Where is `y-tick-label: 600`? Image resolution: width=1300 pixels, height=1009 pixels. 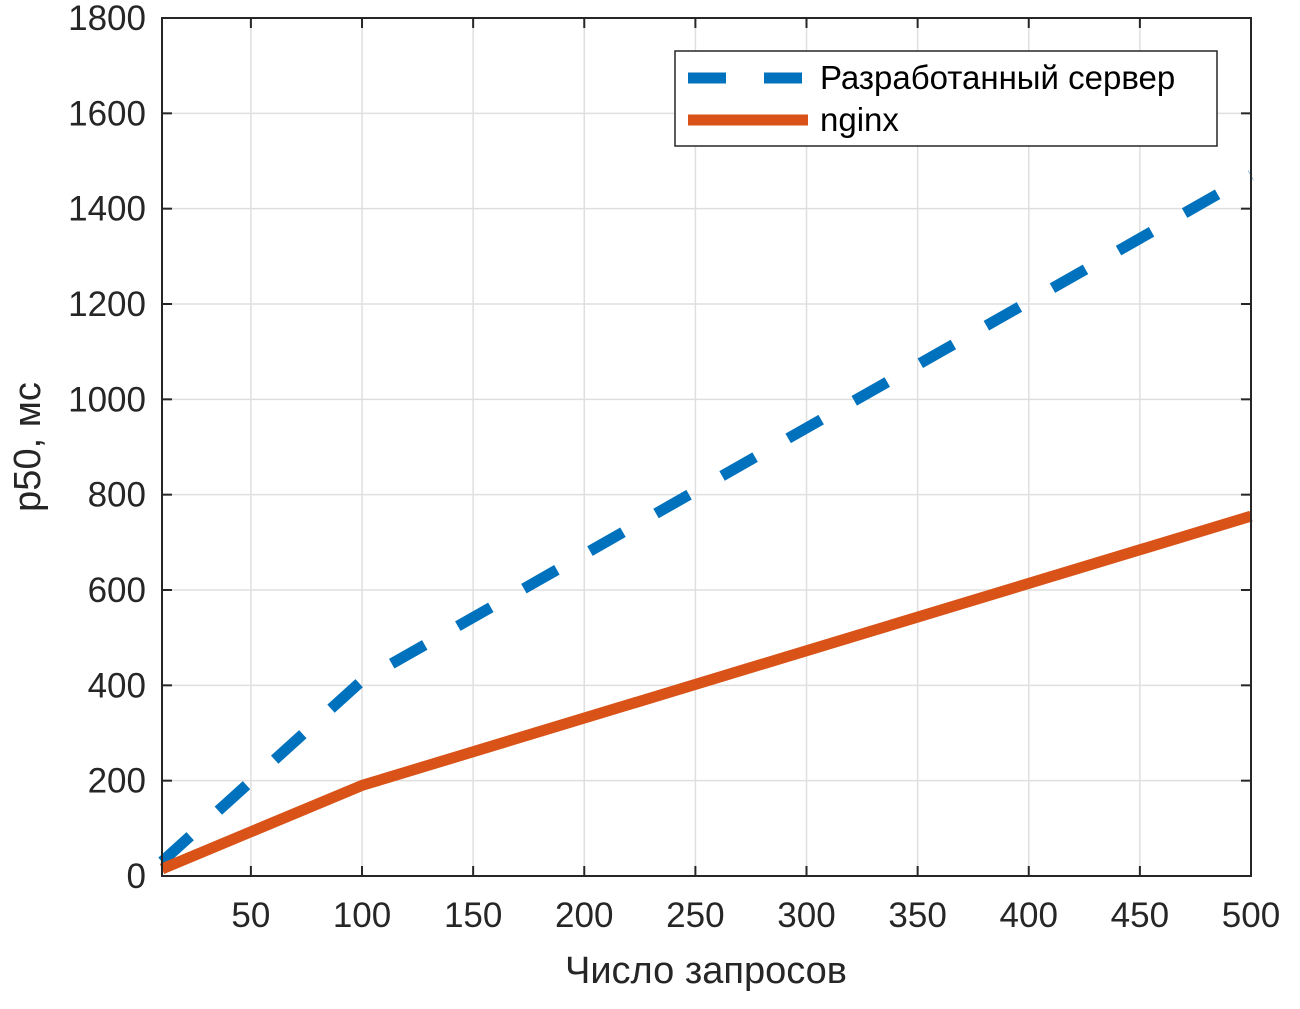 y-tick-label: 600 is located at coordinates (117, 590).